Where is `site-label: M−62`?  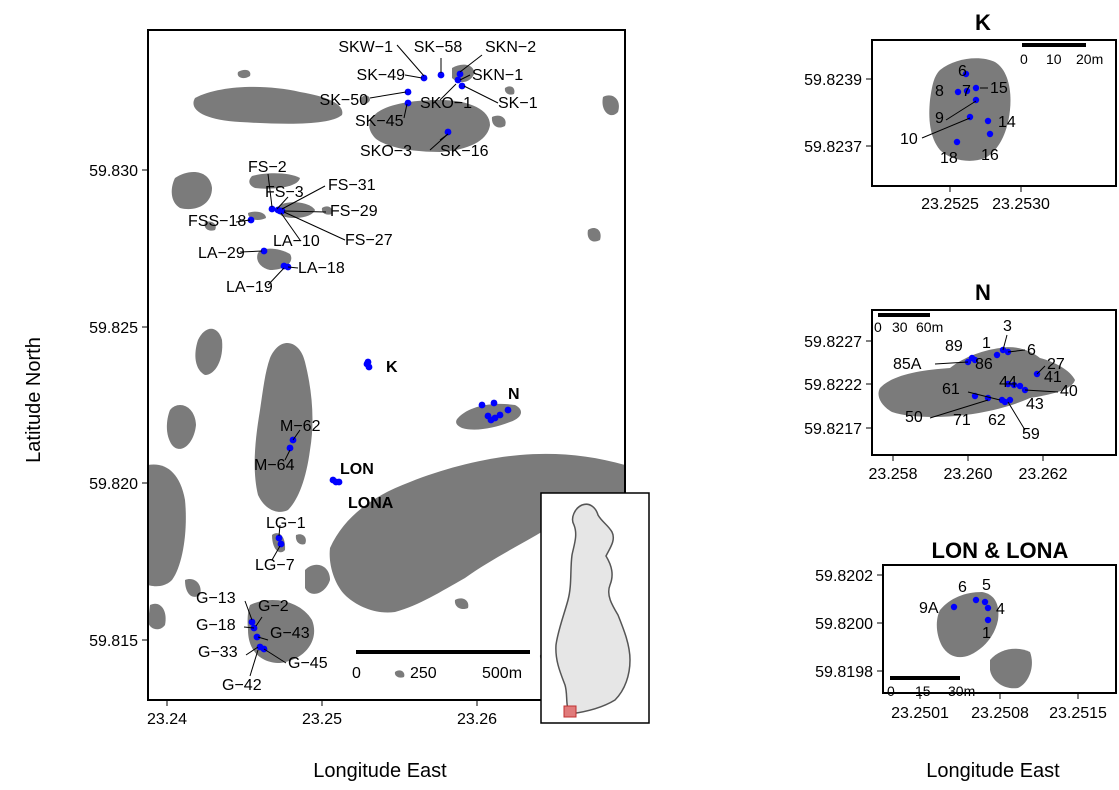 site-label: M−62 is located at coordinates (300, 426).